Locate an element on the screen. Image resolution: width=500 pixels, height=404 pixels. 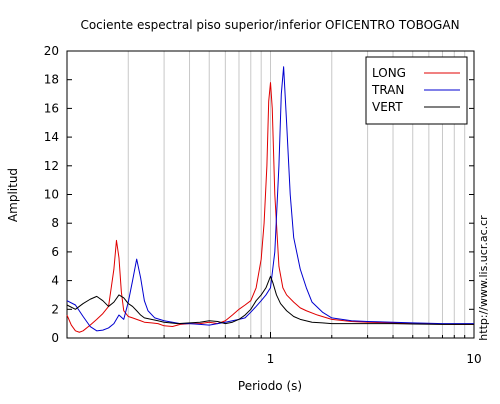
y-tick-label: 0 is located at coordinates (55, 338).